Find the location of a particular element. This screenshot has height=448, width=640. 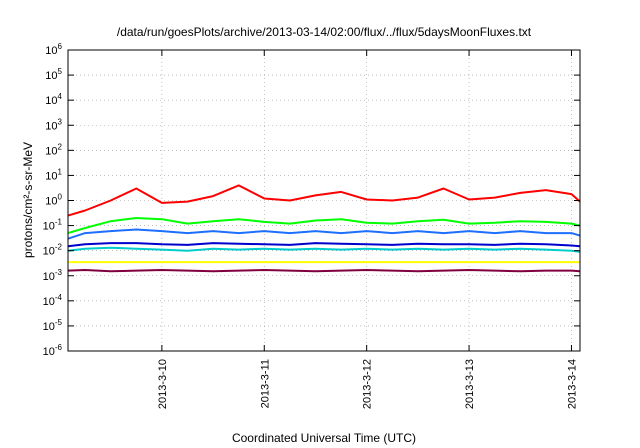

y-tick-label: 10¹ is located at coordinates (53, 174).